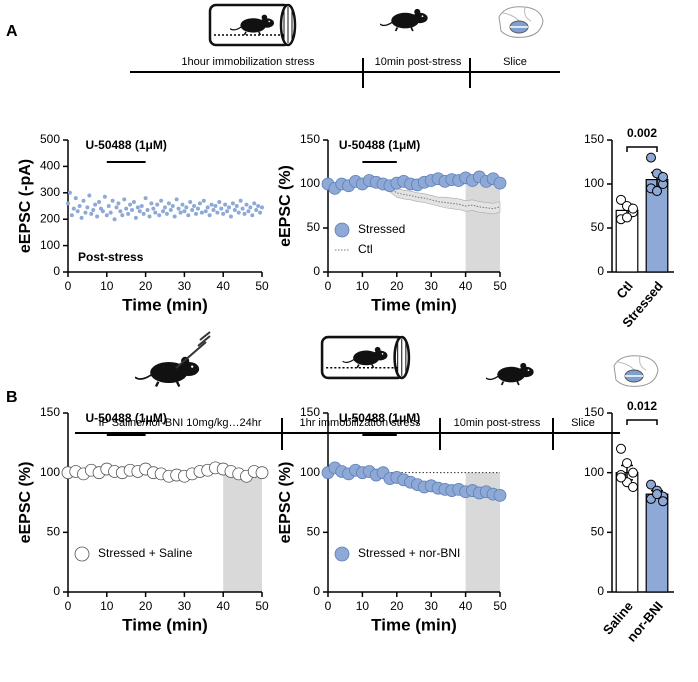 The image size is (698, 682). Describe the element at coordinates (624, 289) in the screenshot. I see `x-tick-label: Ctl` at that location.